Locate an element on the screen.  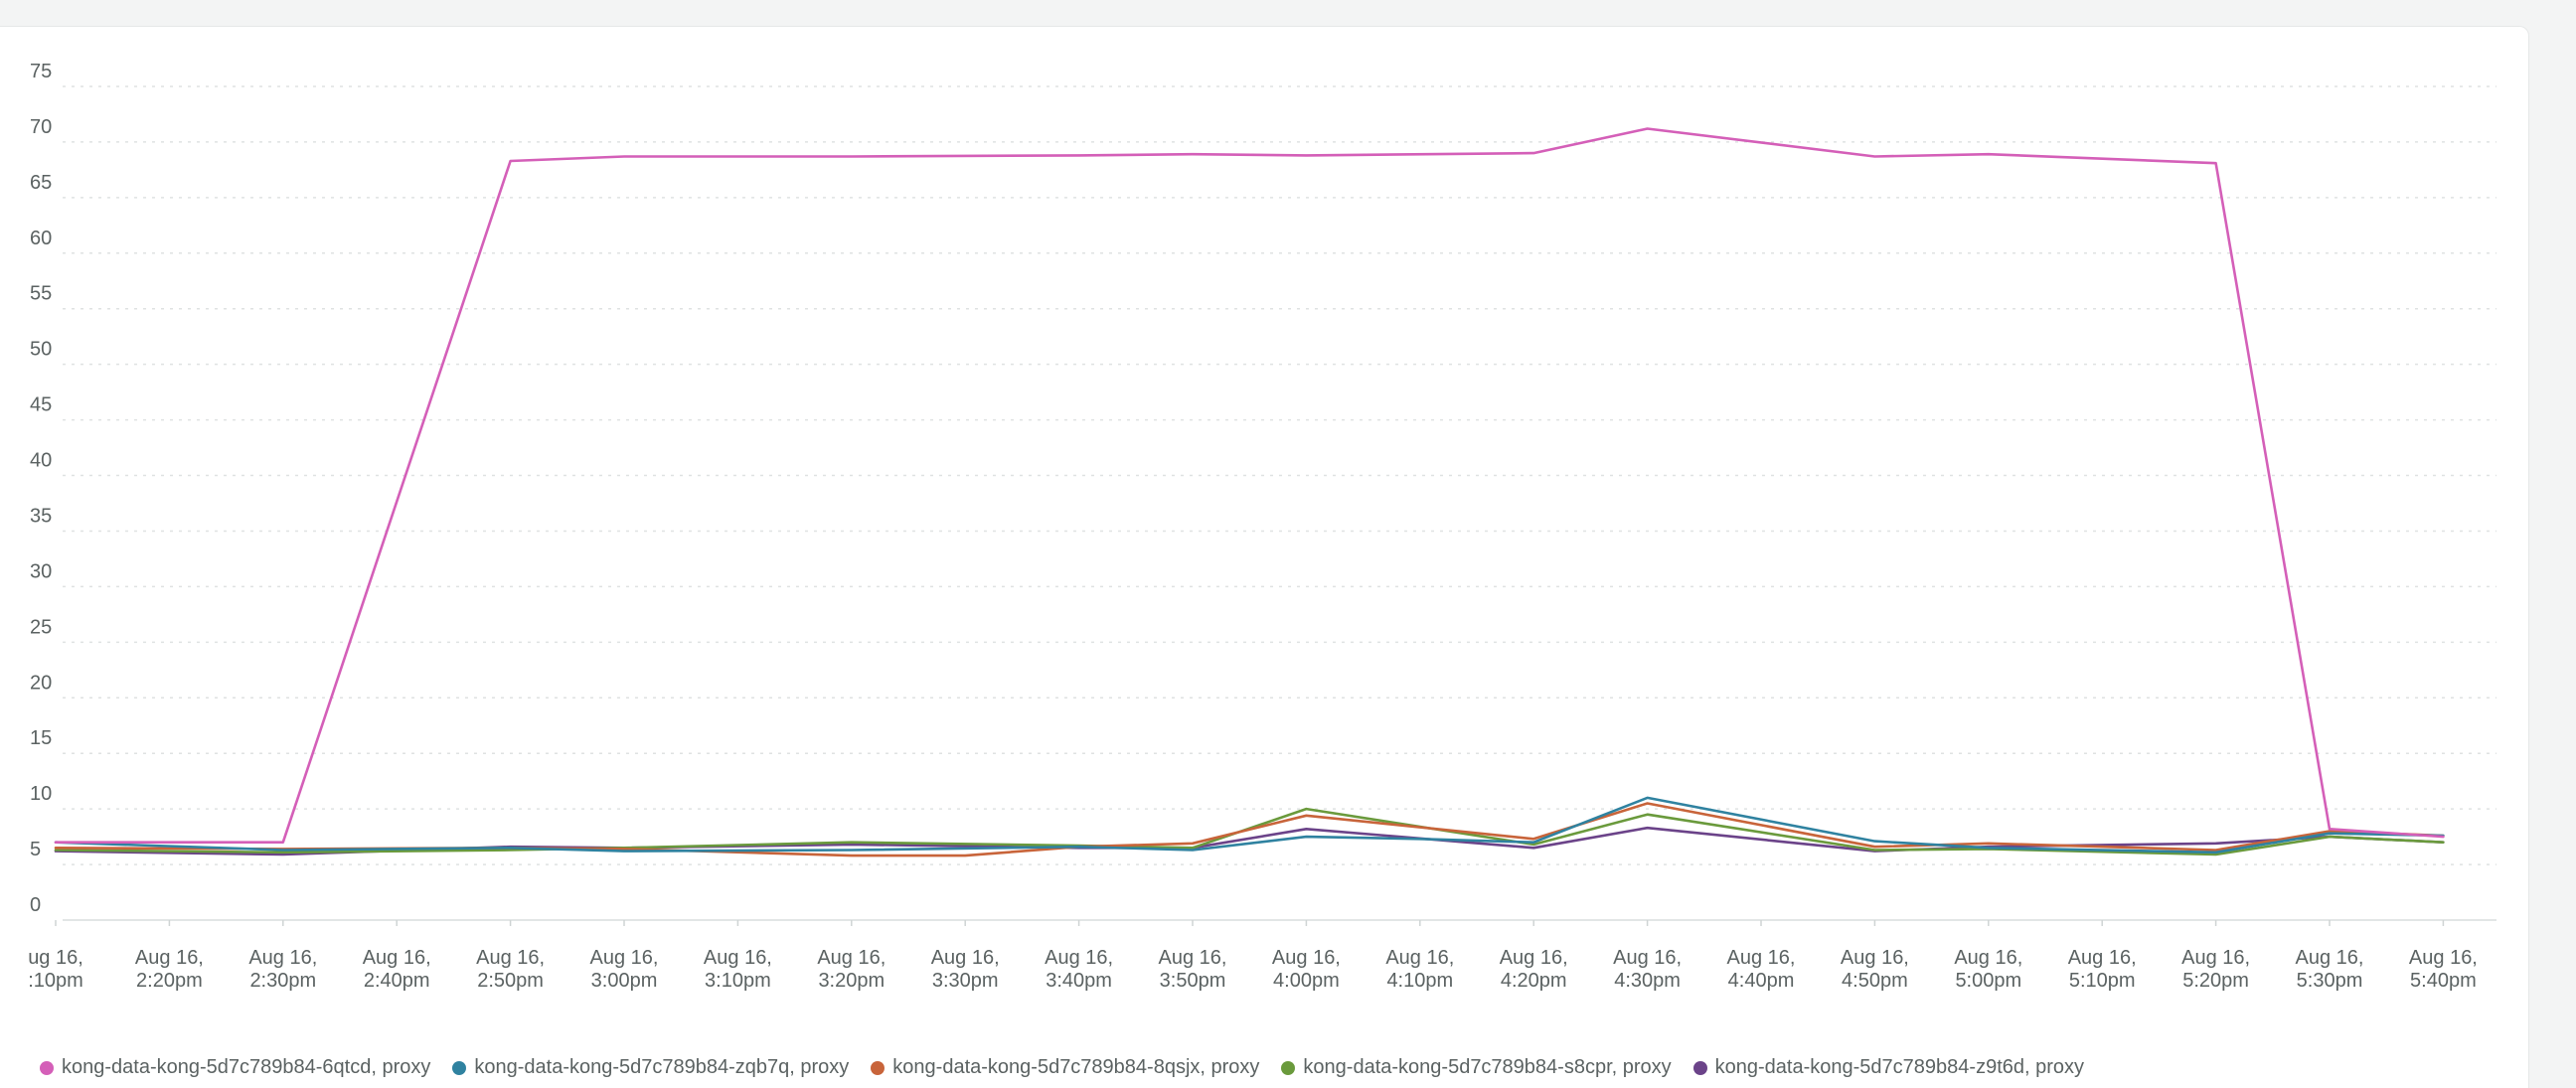
x-tick-label: Aug 16, 4:50pm is located at coordinates (1875, 969).